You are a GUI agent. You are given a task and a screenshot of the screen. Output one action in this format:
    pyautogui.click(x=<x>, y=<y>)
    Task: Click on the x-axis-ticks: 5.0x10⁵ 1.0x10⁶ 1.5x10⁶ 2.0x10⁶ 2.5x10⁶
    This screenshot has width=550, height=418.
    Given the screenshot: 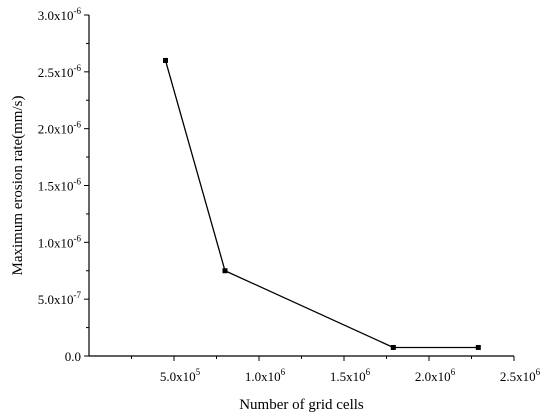 What is the action you would take?
    pyautogui.click(x=336, y=370)
    